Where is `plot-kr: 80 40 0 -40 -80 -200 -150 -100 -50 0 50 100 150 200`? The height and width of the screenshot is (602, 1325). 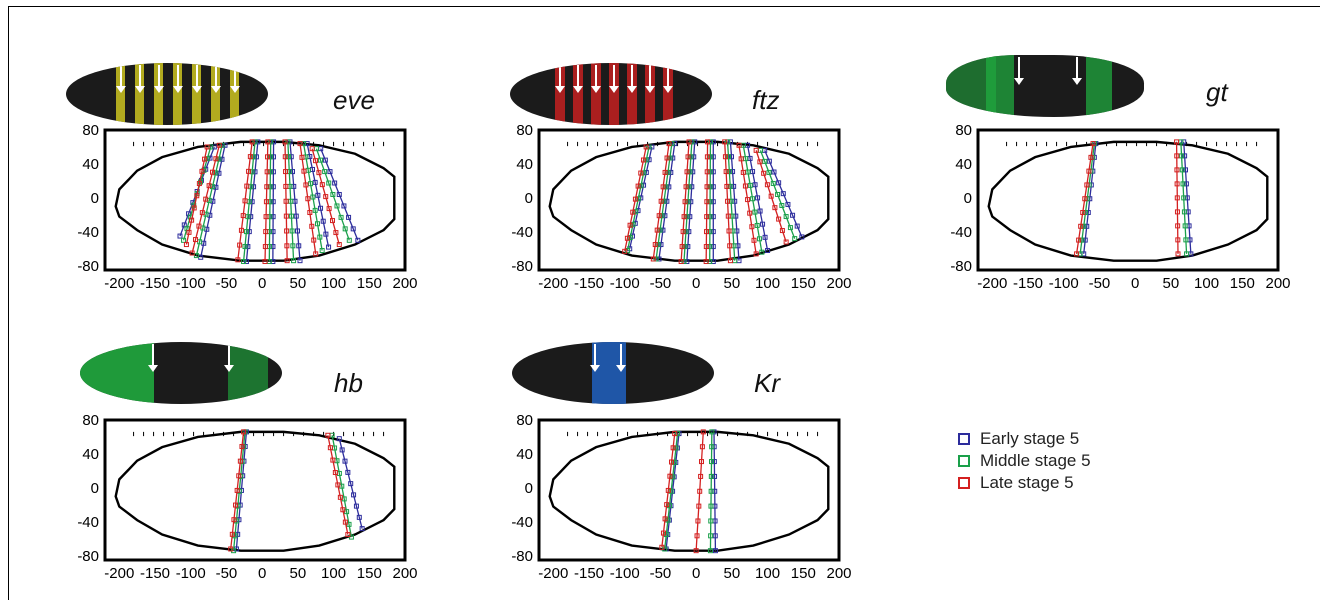 plot-kr: 80 40 0 -40 -80 -200 -150 -100 -50 0 50 100 150 200 is located at coordinates (681, 497).